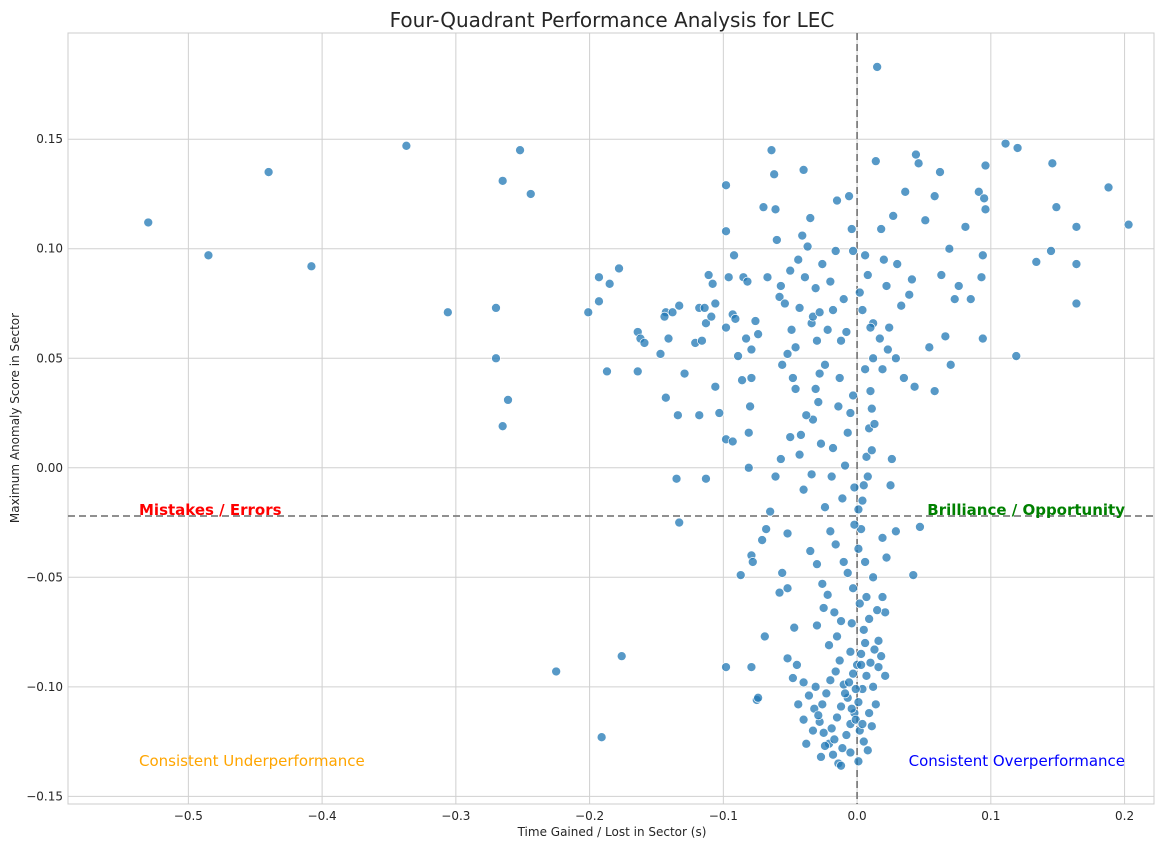 The image size is (1163, 849). Describe the element at coordinates (210, 510) in the screenshot. I see `mistakes-annotation: Mistakes / Errors` at that location.